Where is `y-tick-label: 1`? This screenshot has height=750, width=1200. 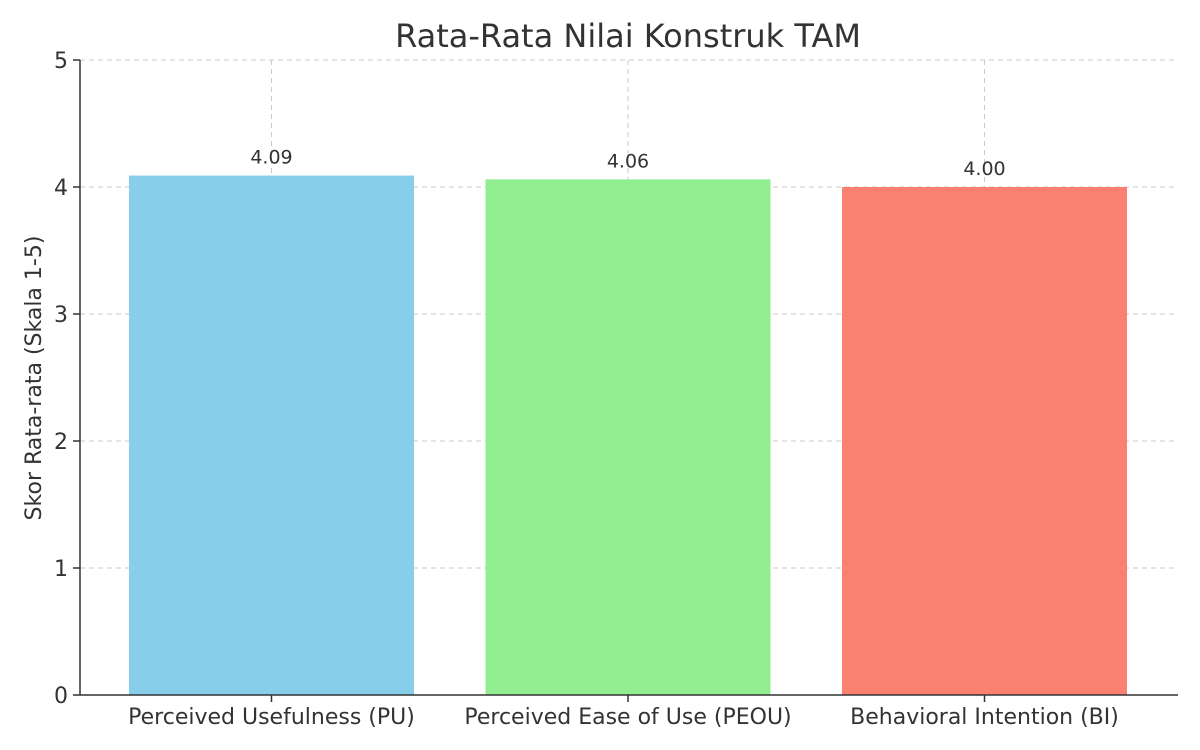
y-tick-label: 1 is located at coordinates (61, 569).